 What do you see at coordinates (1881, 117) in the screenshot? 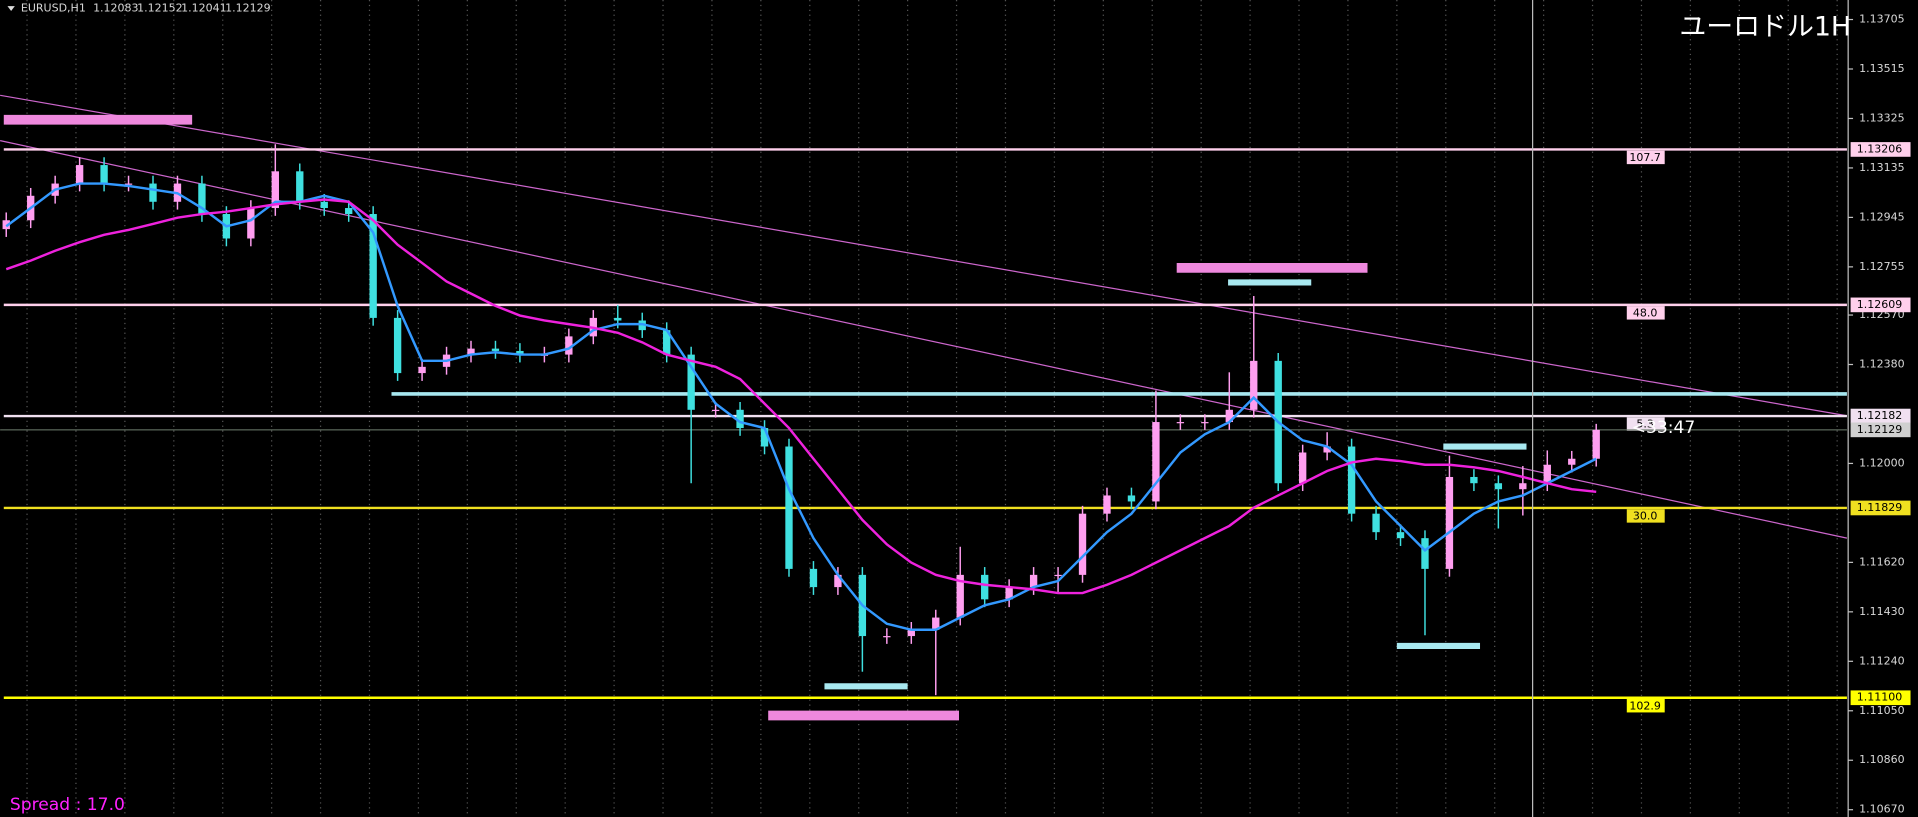
I see `y-tick-label: 1.13325` at bounding box center [1881, 117].